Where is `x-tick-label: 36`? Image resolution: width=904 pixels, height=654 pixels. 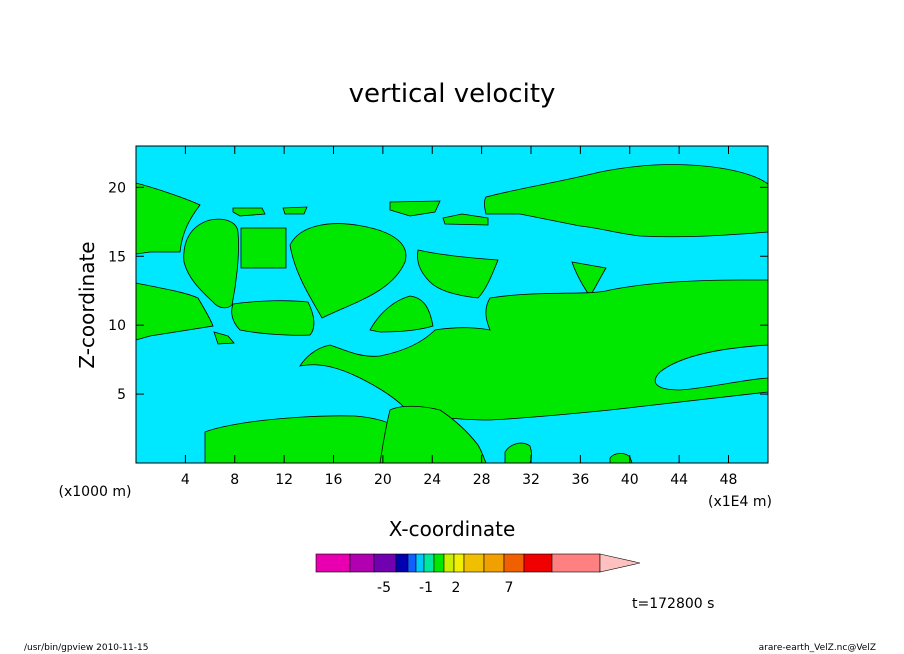
x-tick-label: 36 is located at coordinates (580, 480).